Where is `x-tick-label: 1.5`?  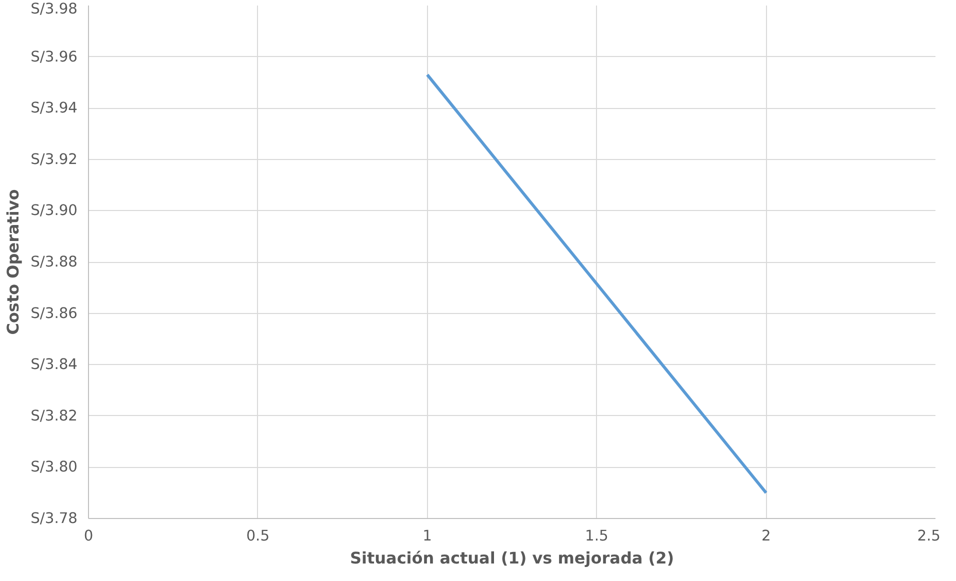 x-tick-label: 1.5 is located at coordinates (596, 536).